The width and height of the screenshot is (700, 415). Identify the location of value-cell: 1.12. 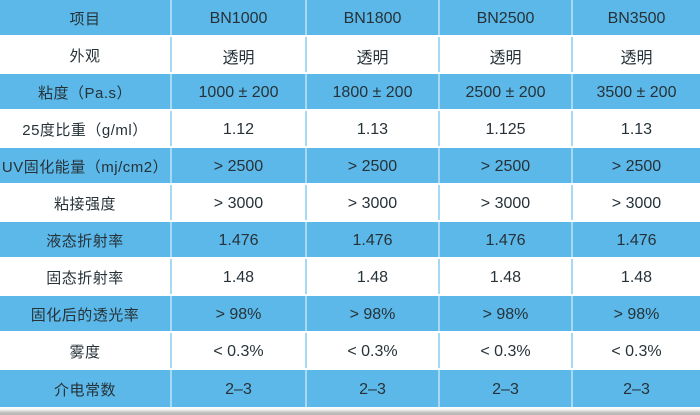
(239, 128).